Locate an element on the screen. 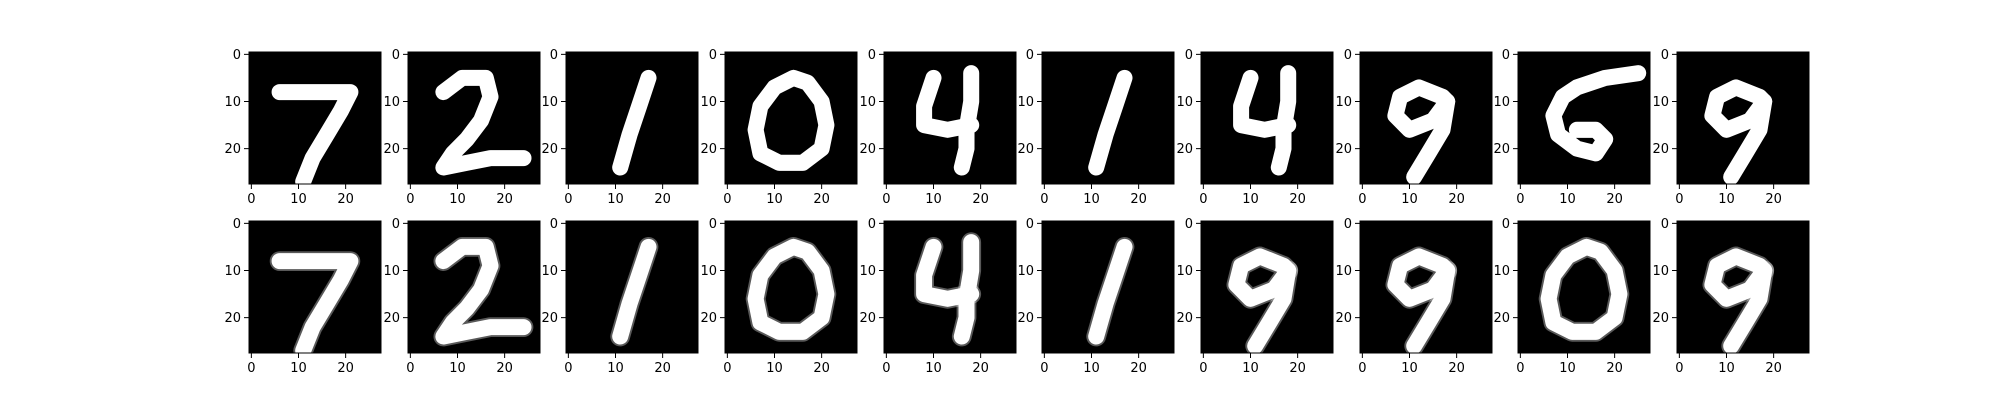  subplot-reconstruction-7: 0 10 20 0 10 20 is located at coordinates (1255, 296).